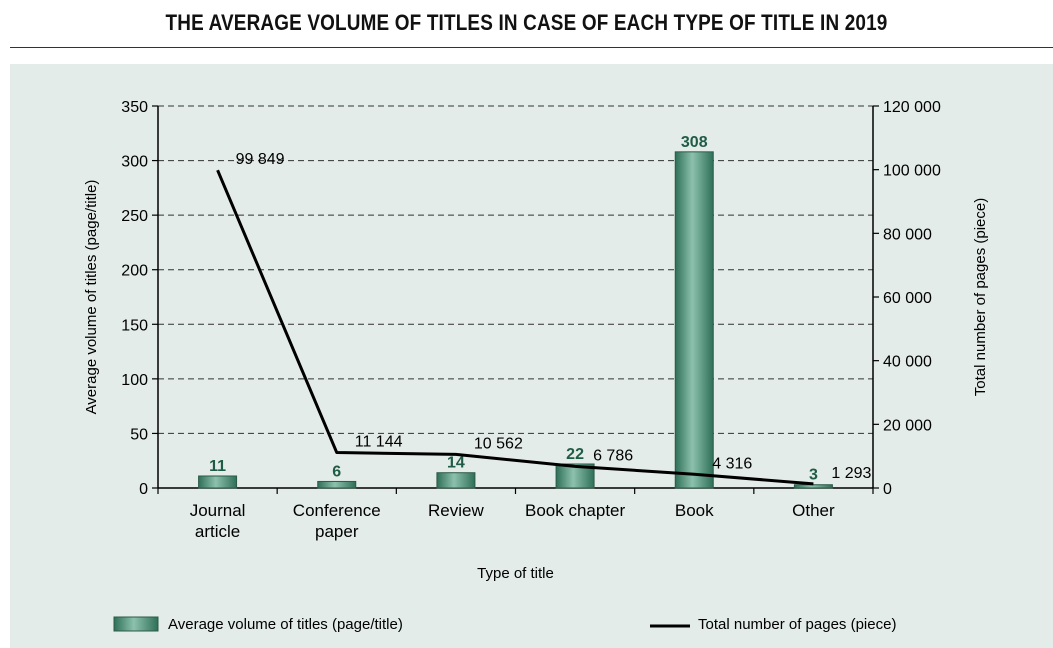 This screenshot has width=1053, height=648. Describe the element at coordinates (813, 510) in the screenshot. I see `x-category-label: Other` at that location.